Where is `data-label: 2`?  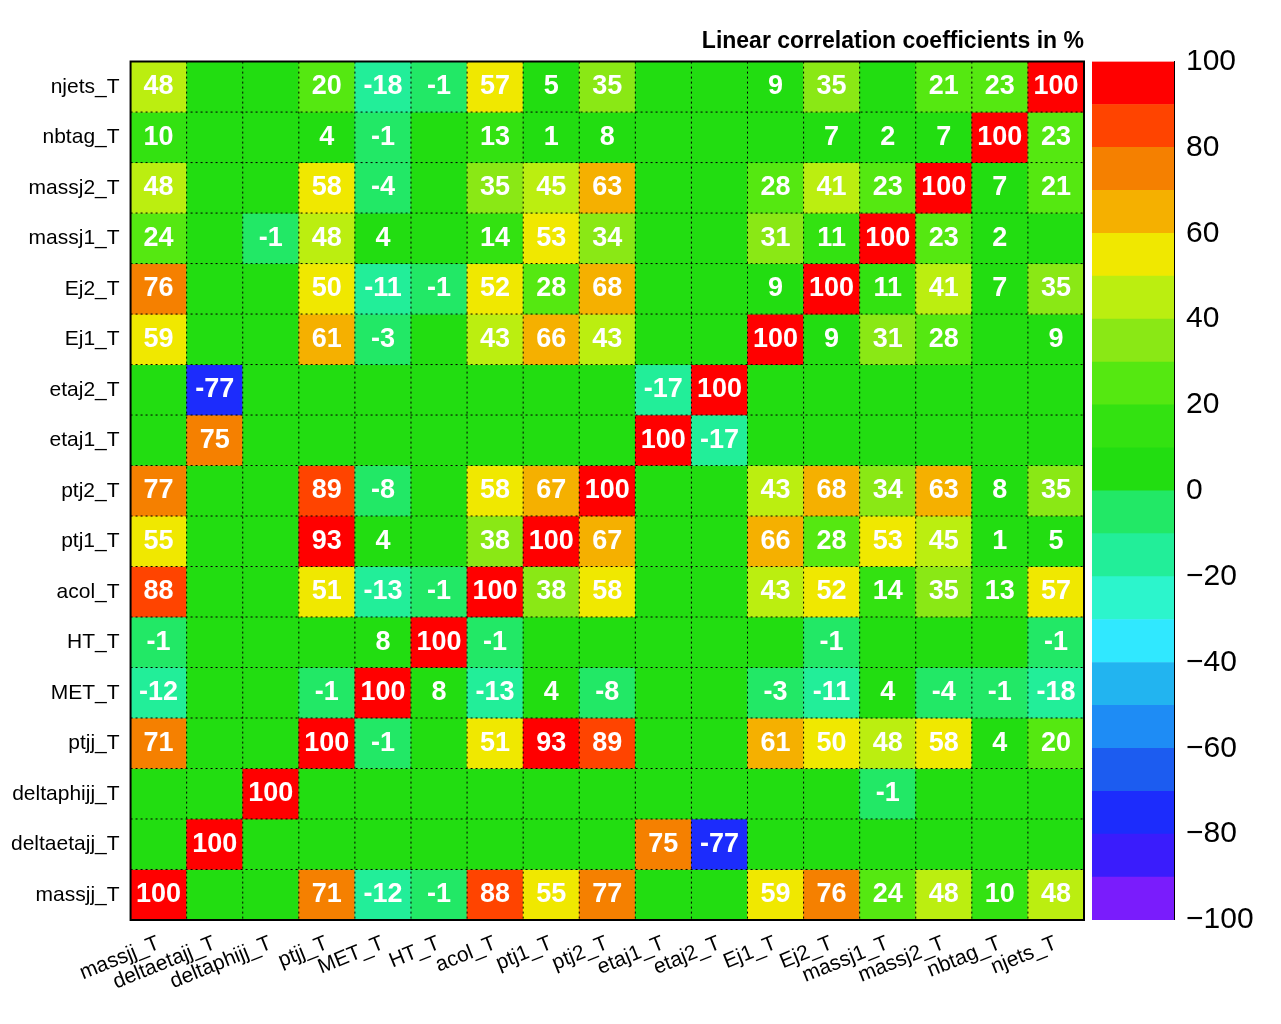 data-label: 2 is located at coordinates (1000, 236).